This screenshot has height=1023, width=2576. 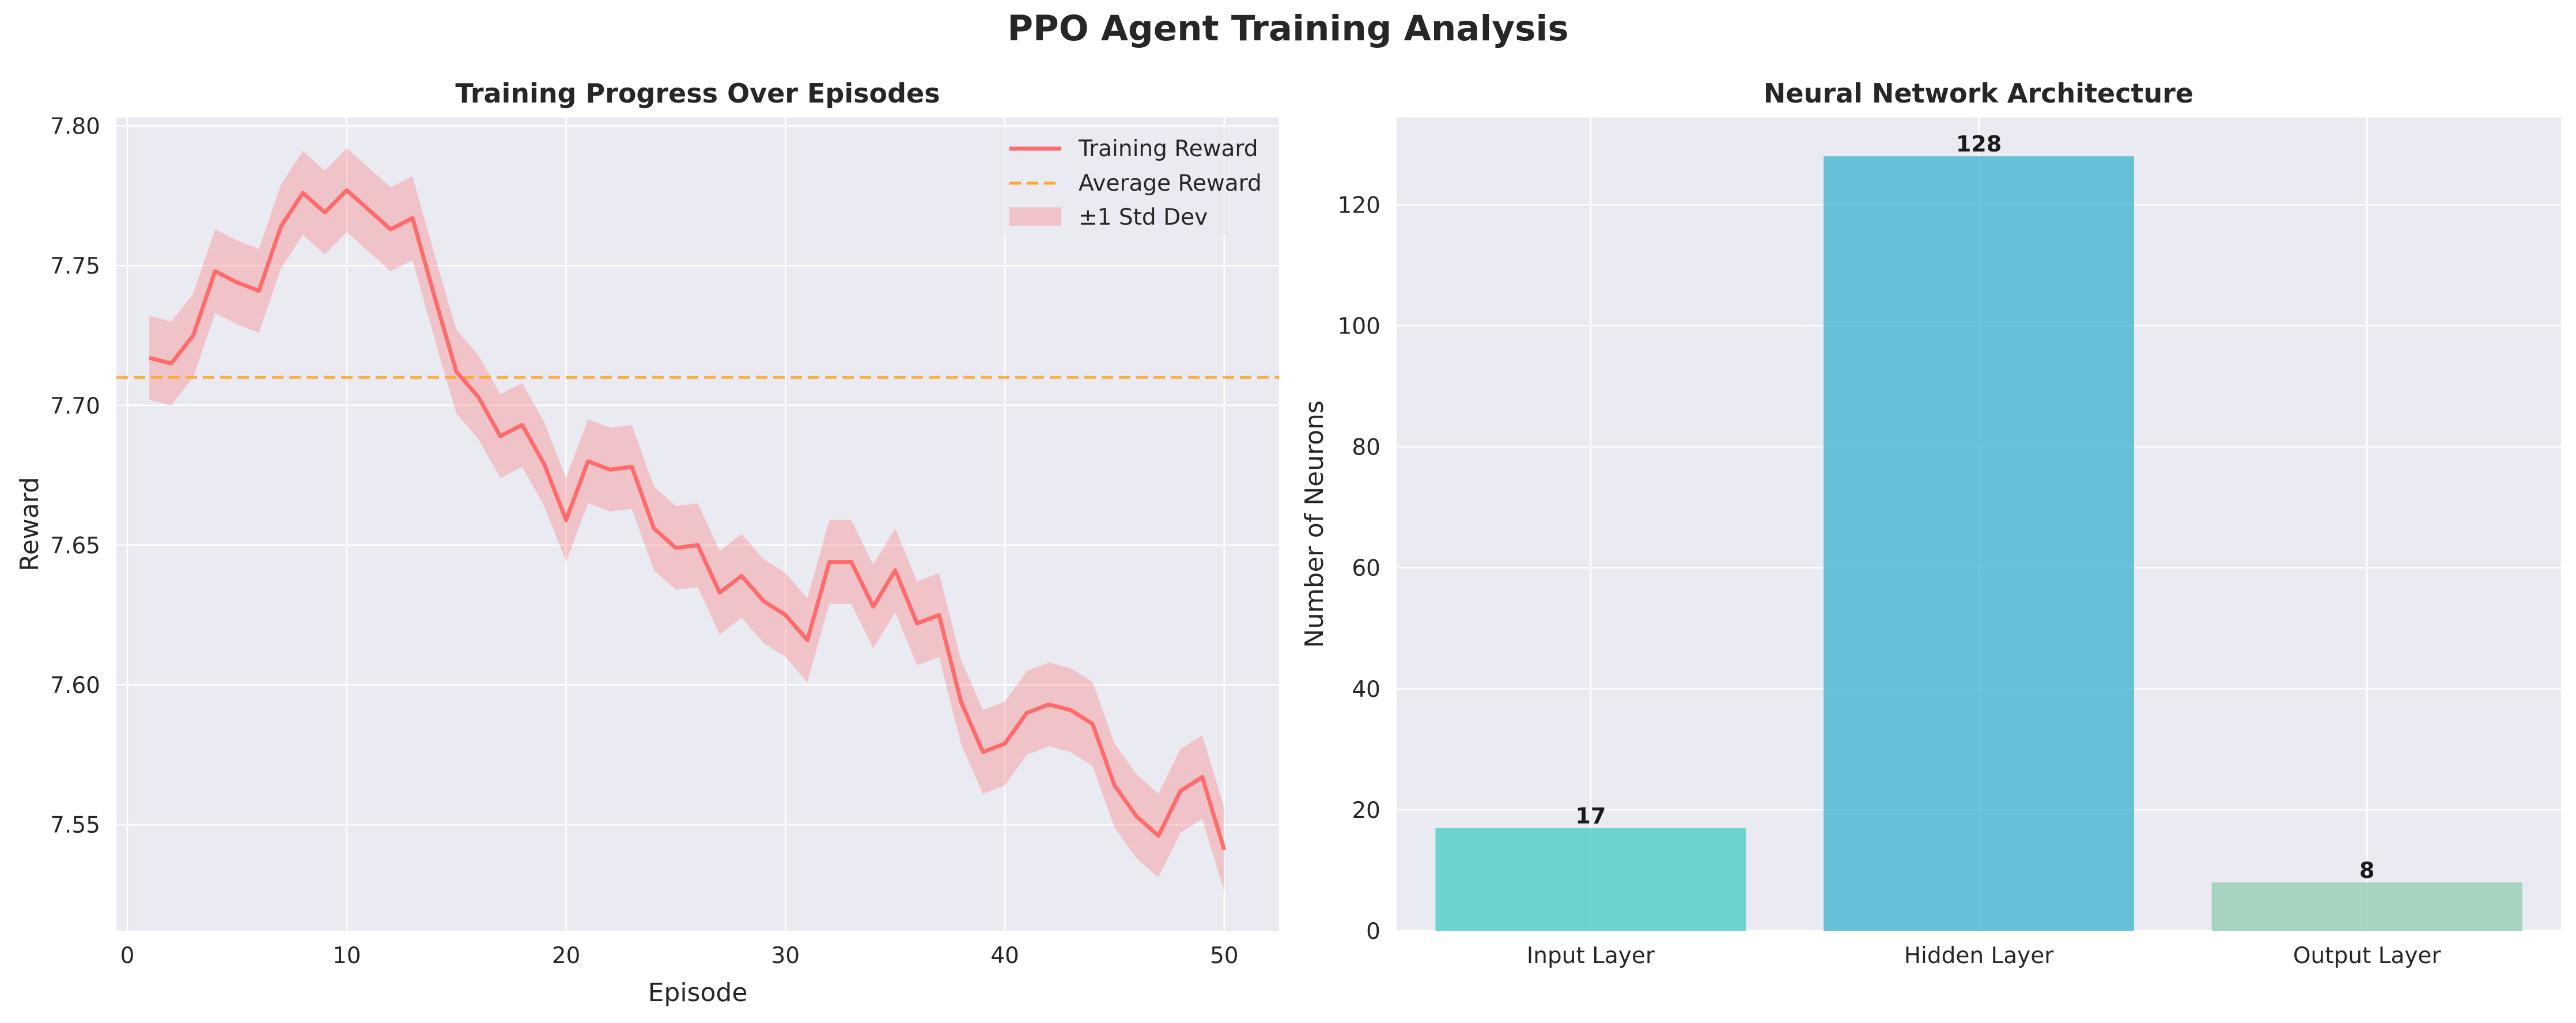 What do you see at coordinates (2366, 870) in the screenshot?
I see `bar-value-label: 8` at bounding box center [2366, 870].